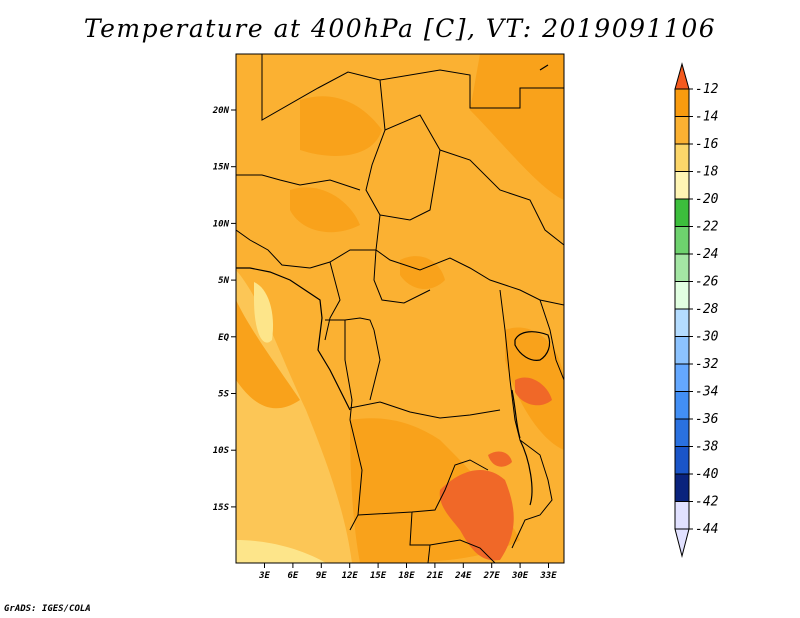 The image size is (800, 618). Describe the element at coordinates (707, 502) in the screenshot. I see `colorbar-label: -42` at that location.